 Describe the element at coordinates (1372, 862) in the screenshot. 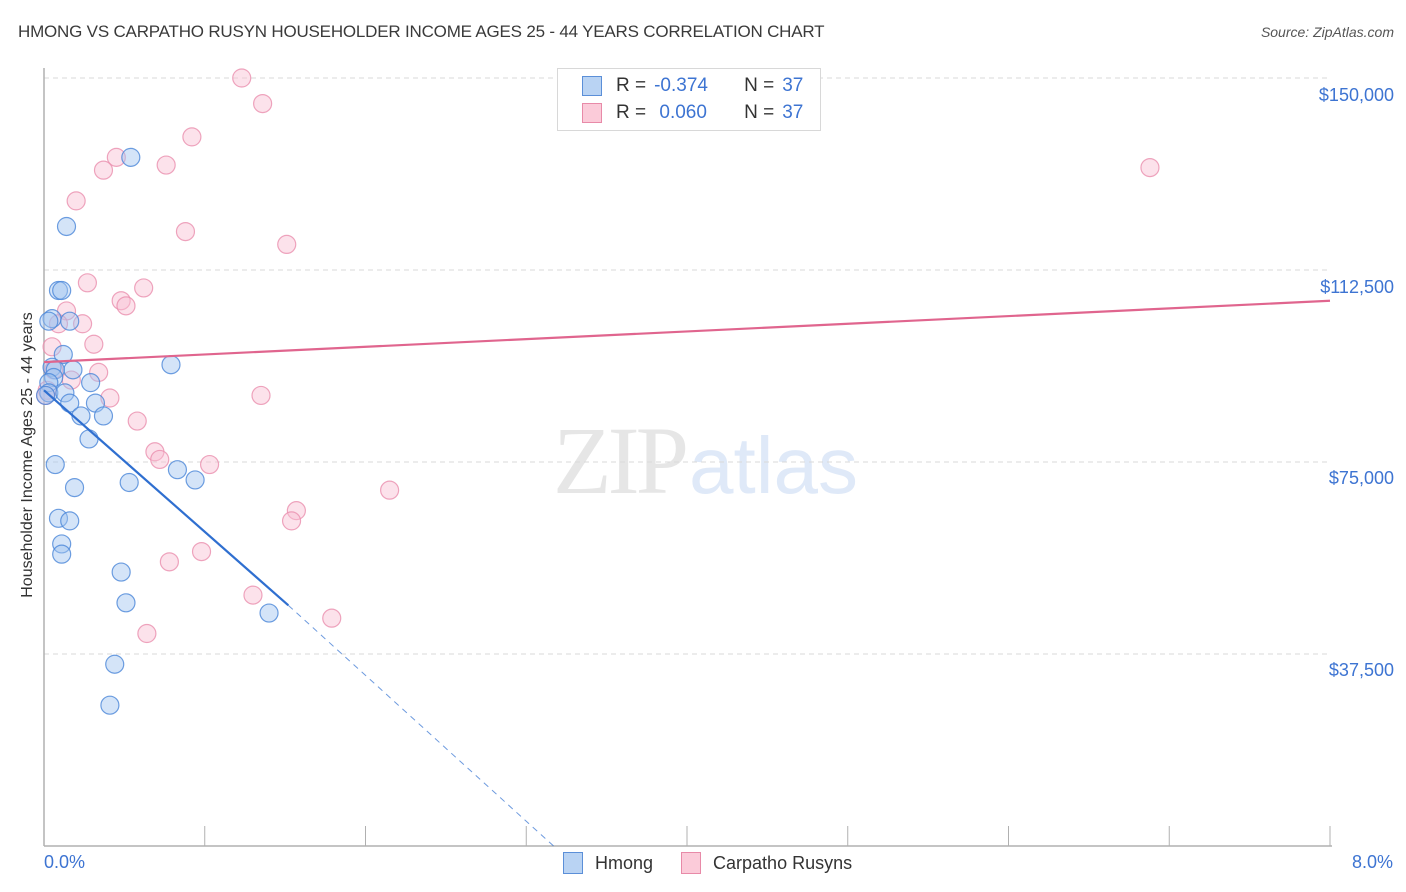

I see `x-tick-max: 8.0%` at that location.